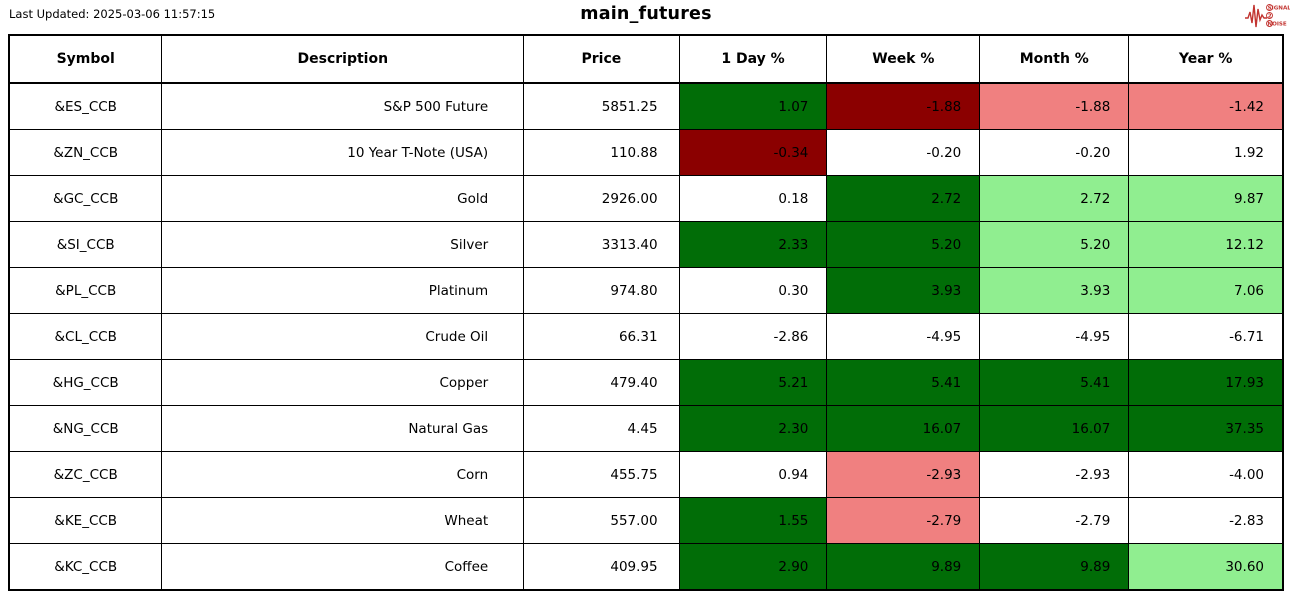 This screenshot has width=1292, height=604. I want to click on day-pct-cell: 1.07, so click(753, 106).